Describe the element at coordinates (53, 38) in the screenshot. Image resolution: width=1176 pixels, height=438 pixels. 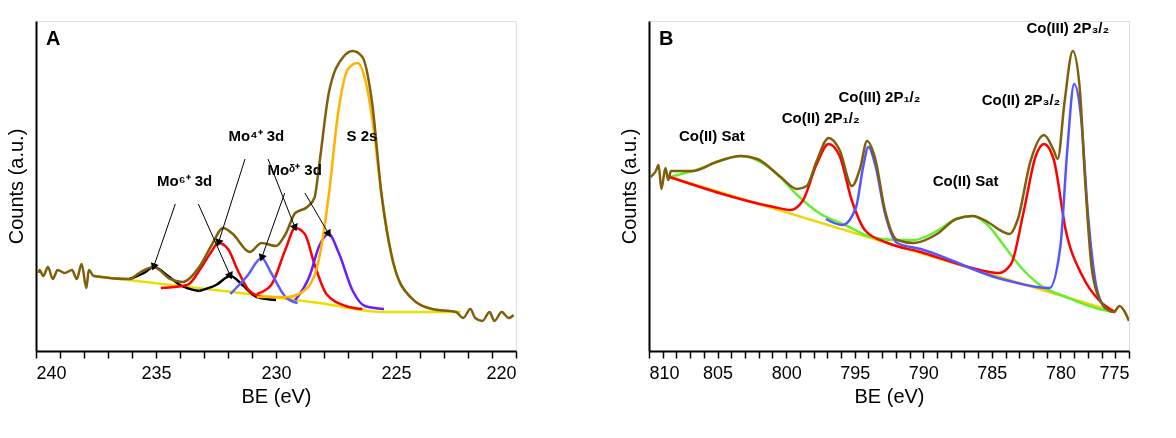
I see `chart-title: A` at that location.